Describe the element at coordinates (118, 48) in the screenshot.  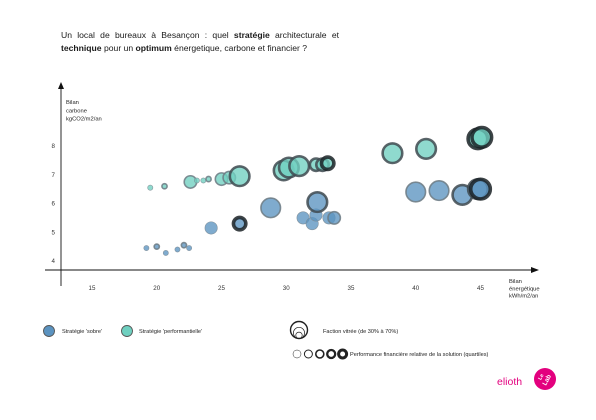
I see `title-part: pour un` at that location.